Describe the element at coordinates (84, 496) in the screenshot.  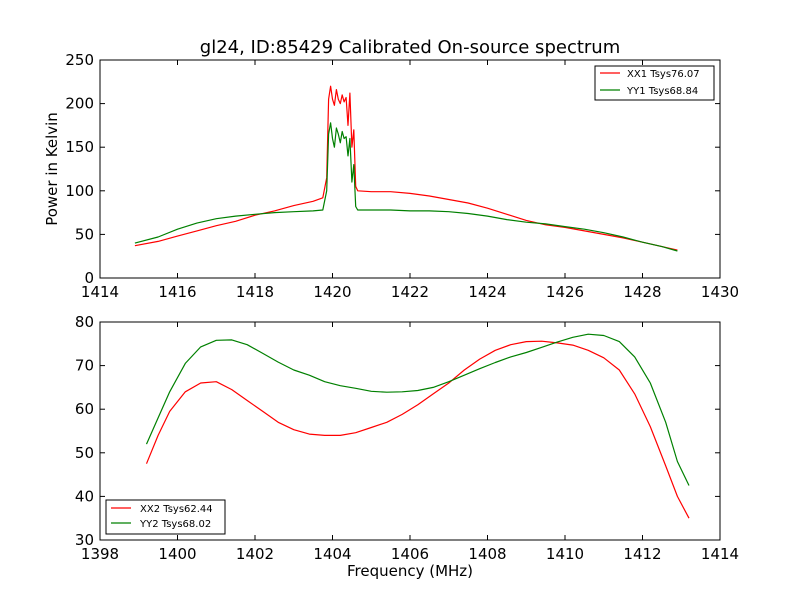
I see `bottom-y-tick-label: 40` at that location.